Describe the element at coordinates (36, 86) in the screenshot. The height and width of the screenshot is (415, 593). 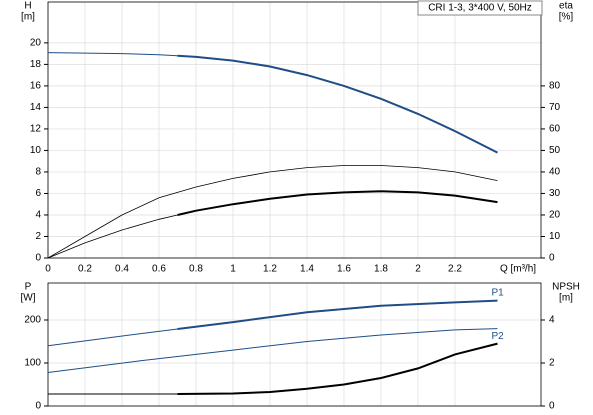
I see `y-tick-label: 16` at that location.